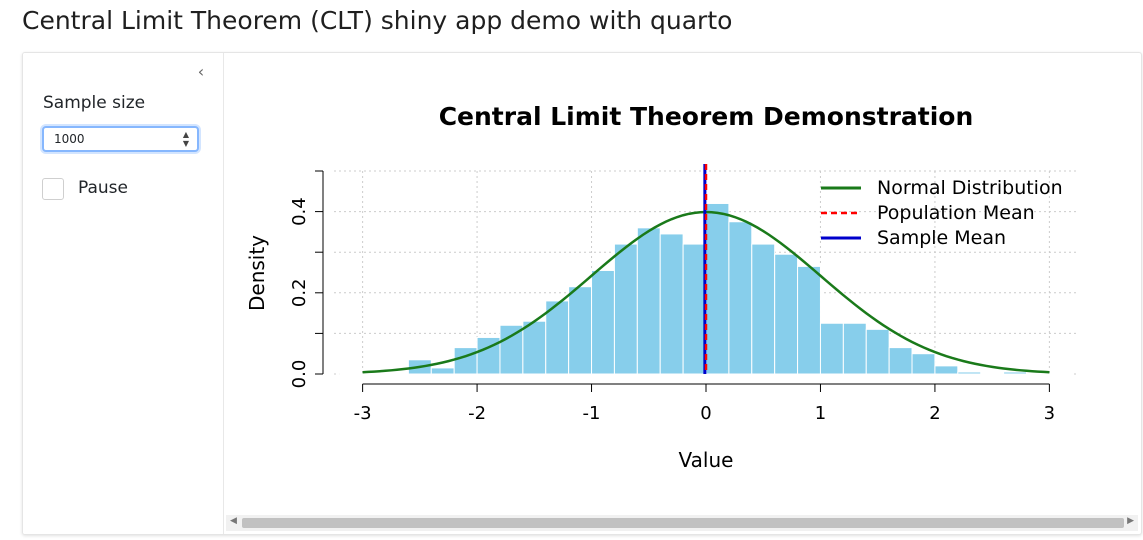 This screenshot has height=540, width=1143. I want to click on chart-title: Central Limit Theorem Demonstration, so click(706, 116).